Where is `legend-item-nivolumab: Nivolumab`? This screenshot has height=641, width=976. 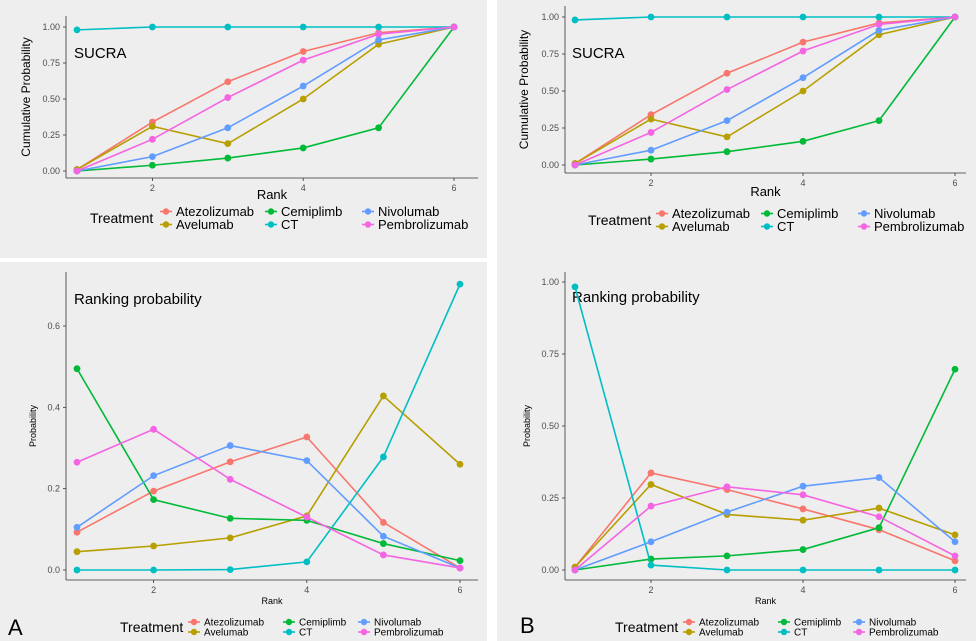 legend-item-nivolumab: Nivolumab is located at coordinates (885, 623).